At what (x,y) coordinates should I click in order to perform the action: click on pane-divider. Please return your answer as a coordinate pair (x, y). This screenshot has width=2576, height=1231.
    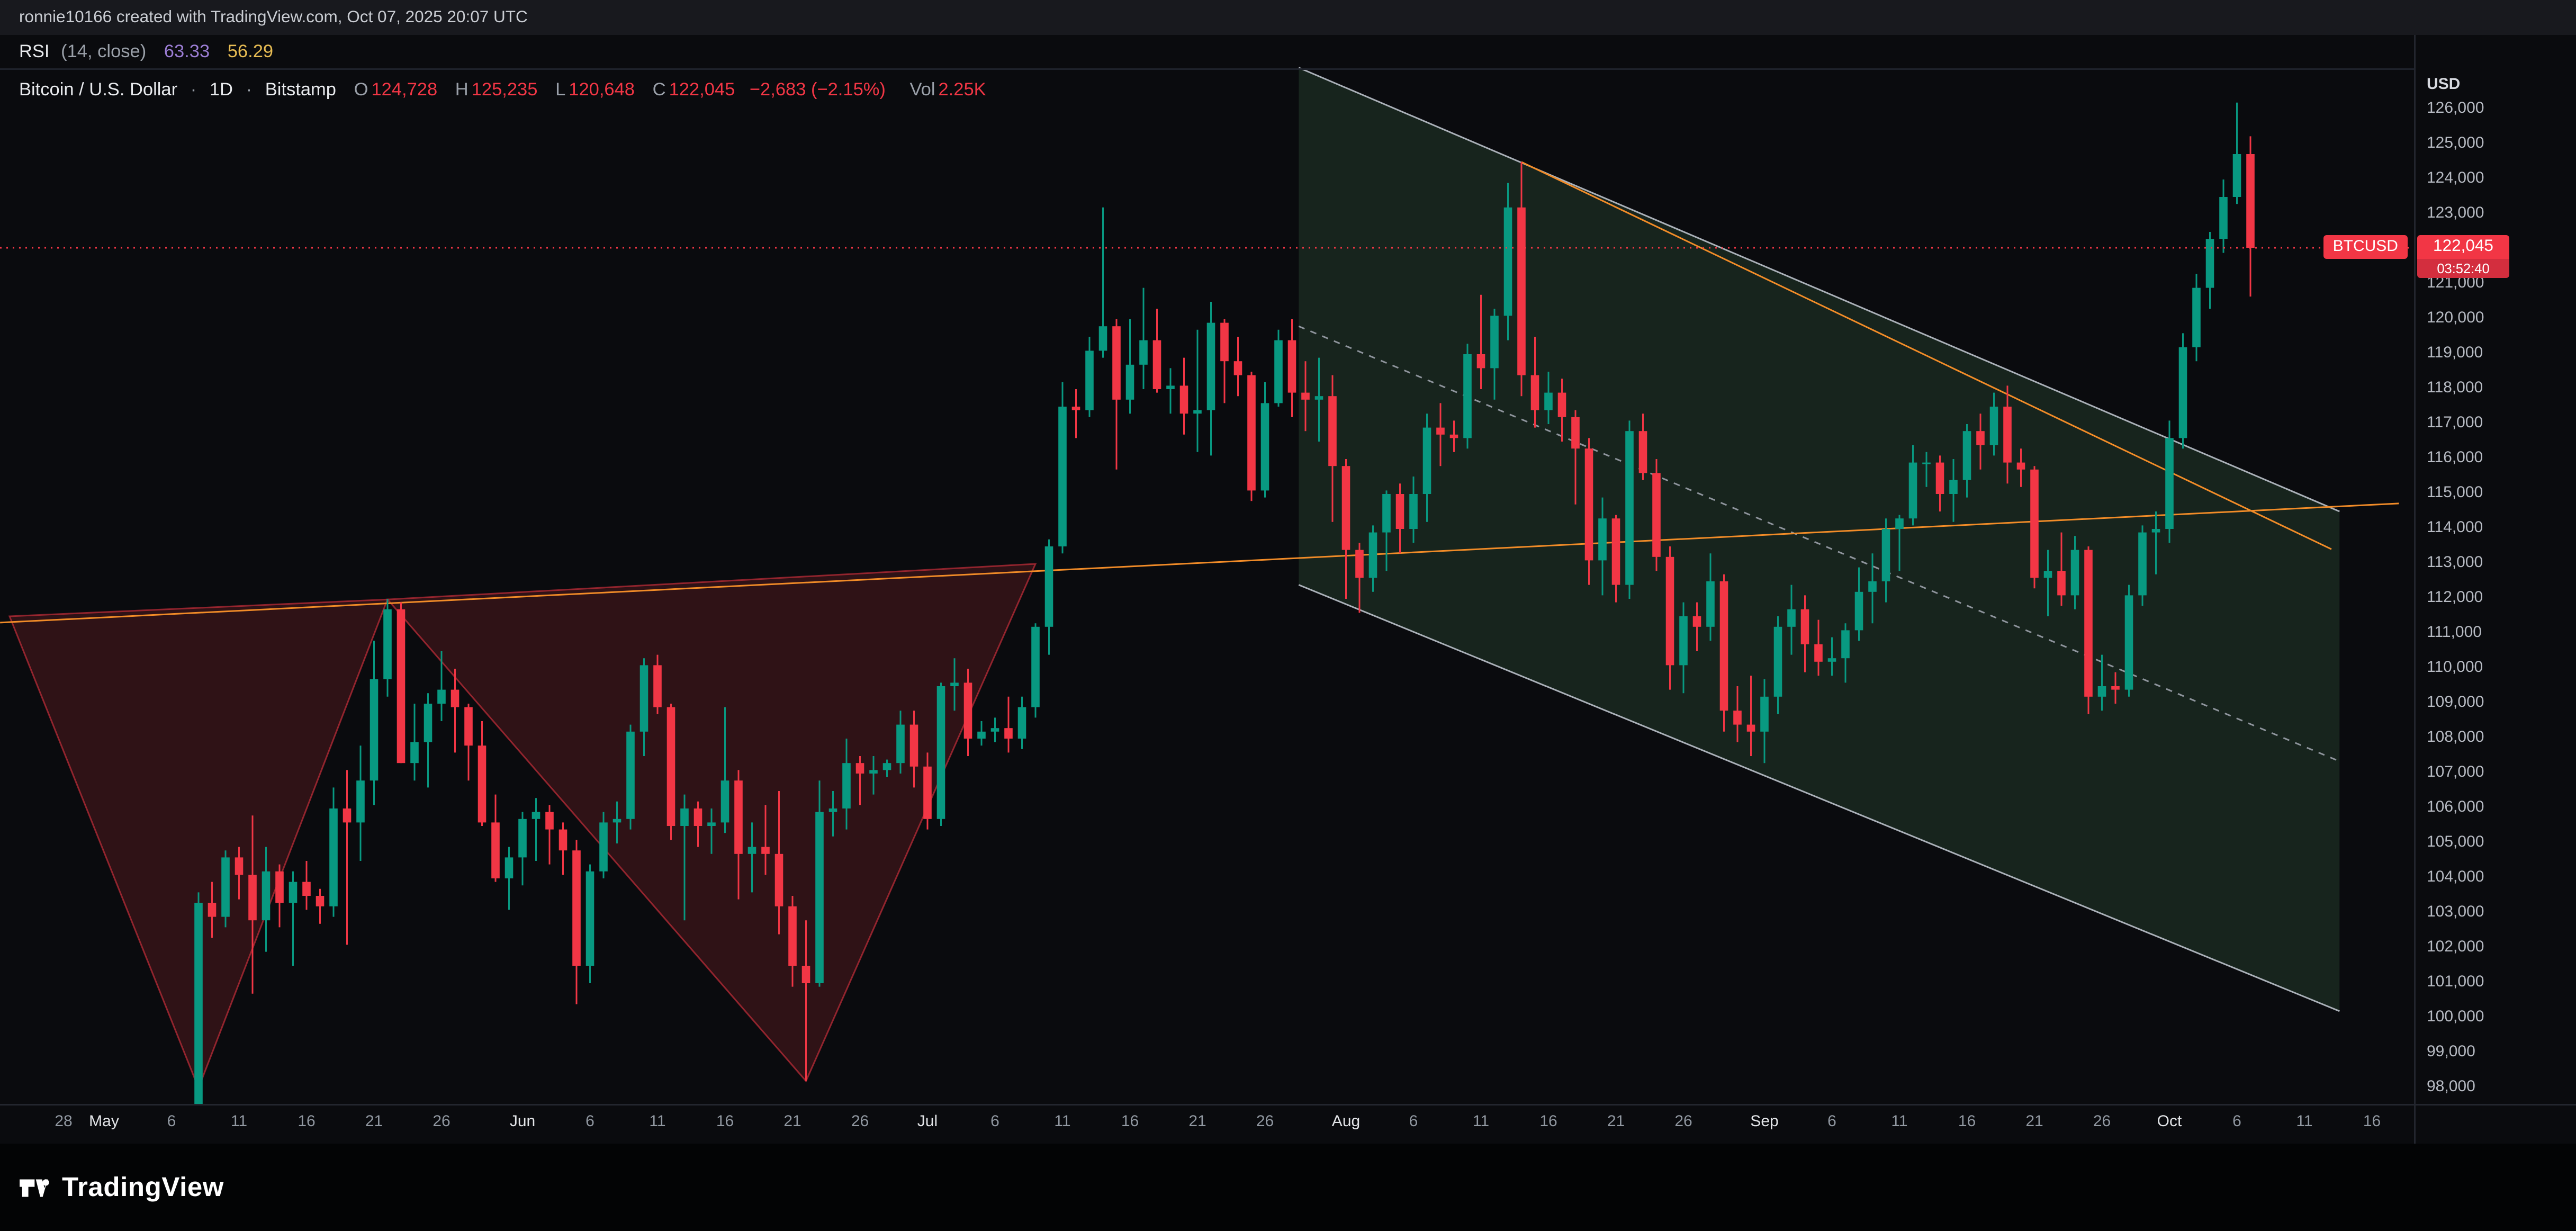
    Looking at the image, I should click on (1207, 69).